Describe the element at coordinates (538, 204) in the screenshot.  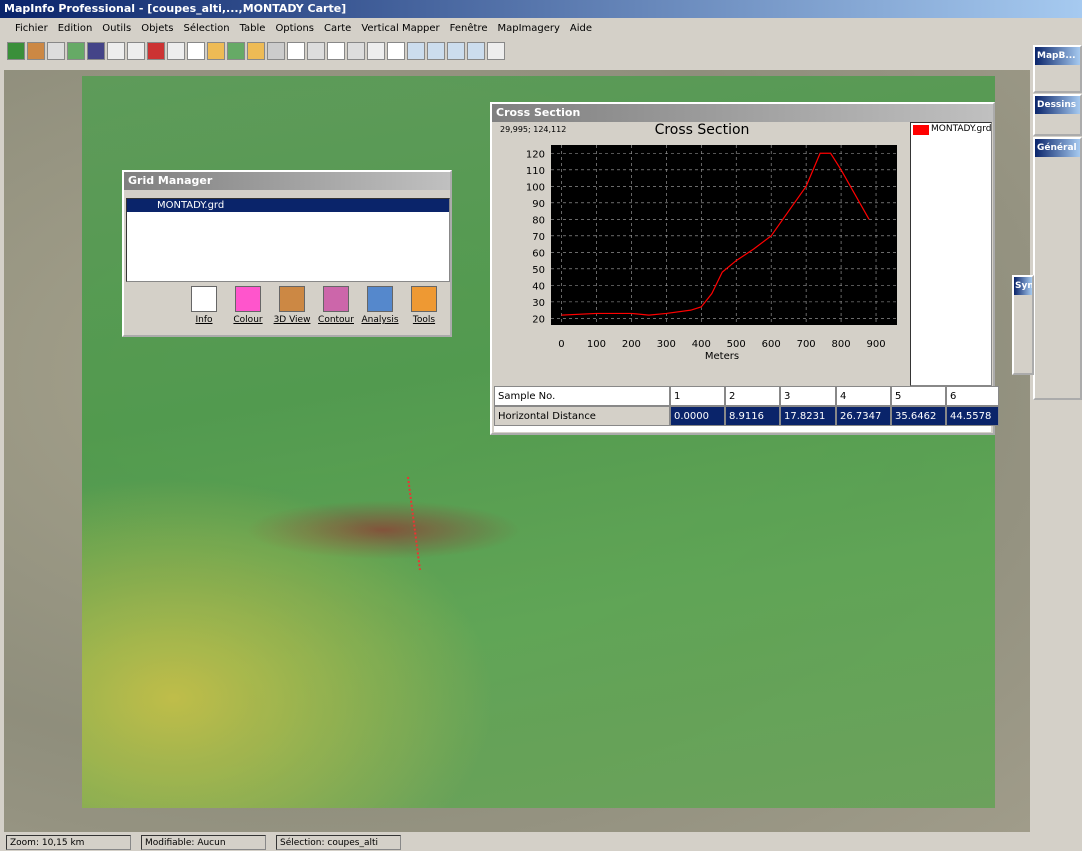
I see `y-tick-label: 90` at that location.